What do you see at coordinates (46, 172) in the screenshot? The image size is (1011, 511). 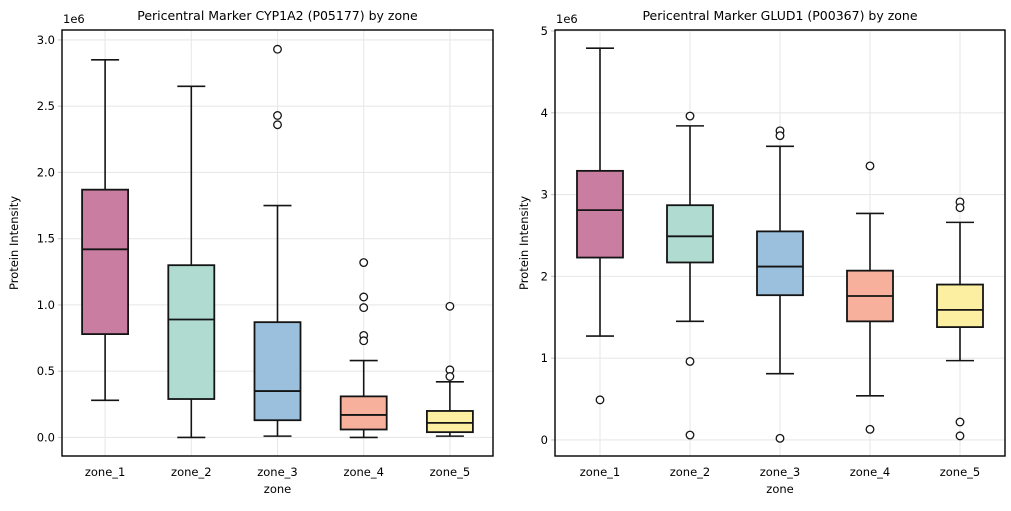 I see `y-tick-label: 2.0` at bounding box center [46, 172].